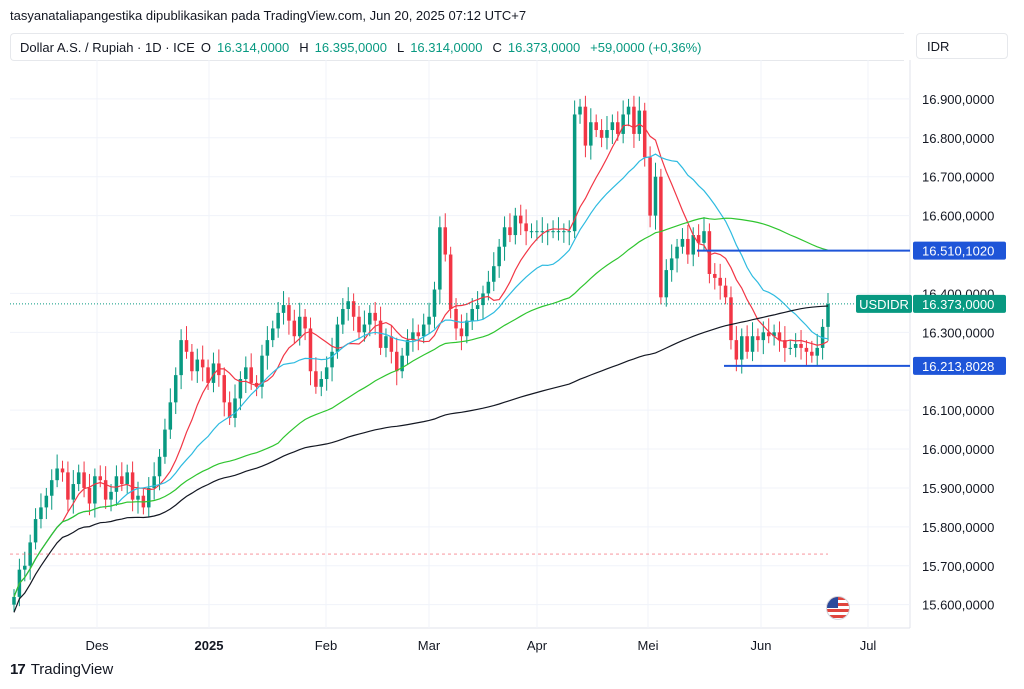 Image resolution: width=1024 pixels, height=689 pixels. What do you see at coordinates (958, 449) in the screenshot?
I see `y-tick-label: 16.000,0000` at bounding box center [958, 449].